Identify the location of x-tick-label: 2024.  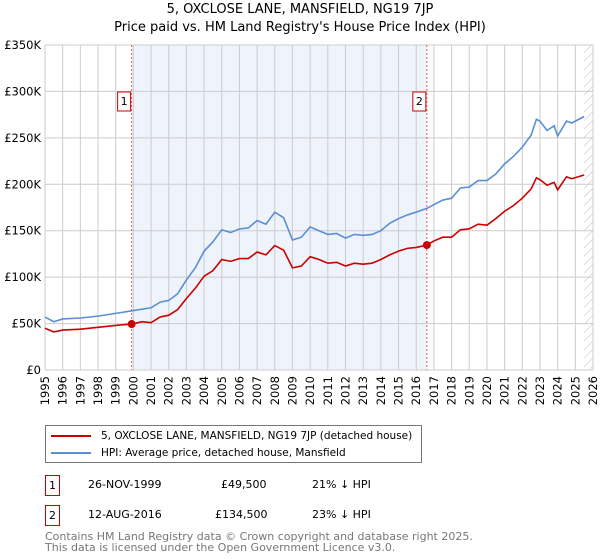
(558, 390).